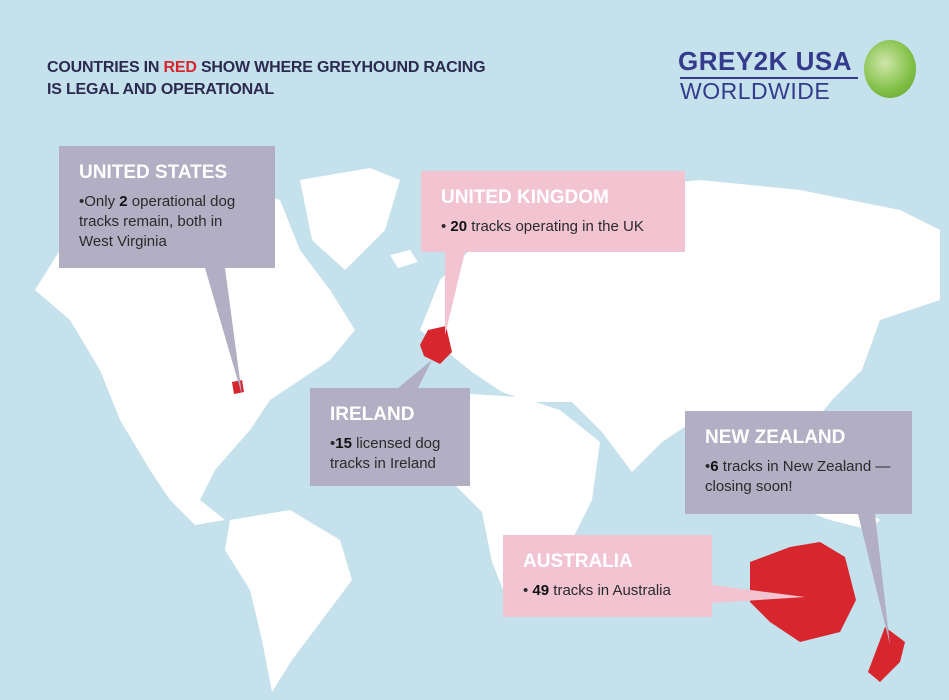 This screenshot has width=949, height=700. What do you see at coordinates (372, 414) in the screenshot?
I see `callout-heading: IRELAND` at bounding box center [372, 414].